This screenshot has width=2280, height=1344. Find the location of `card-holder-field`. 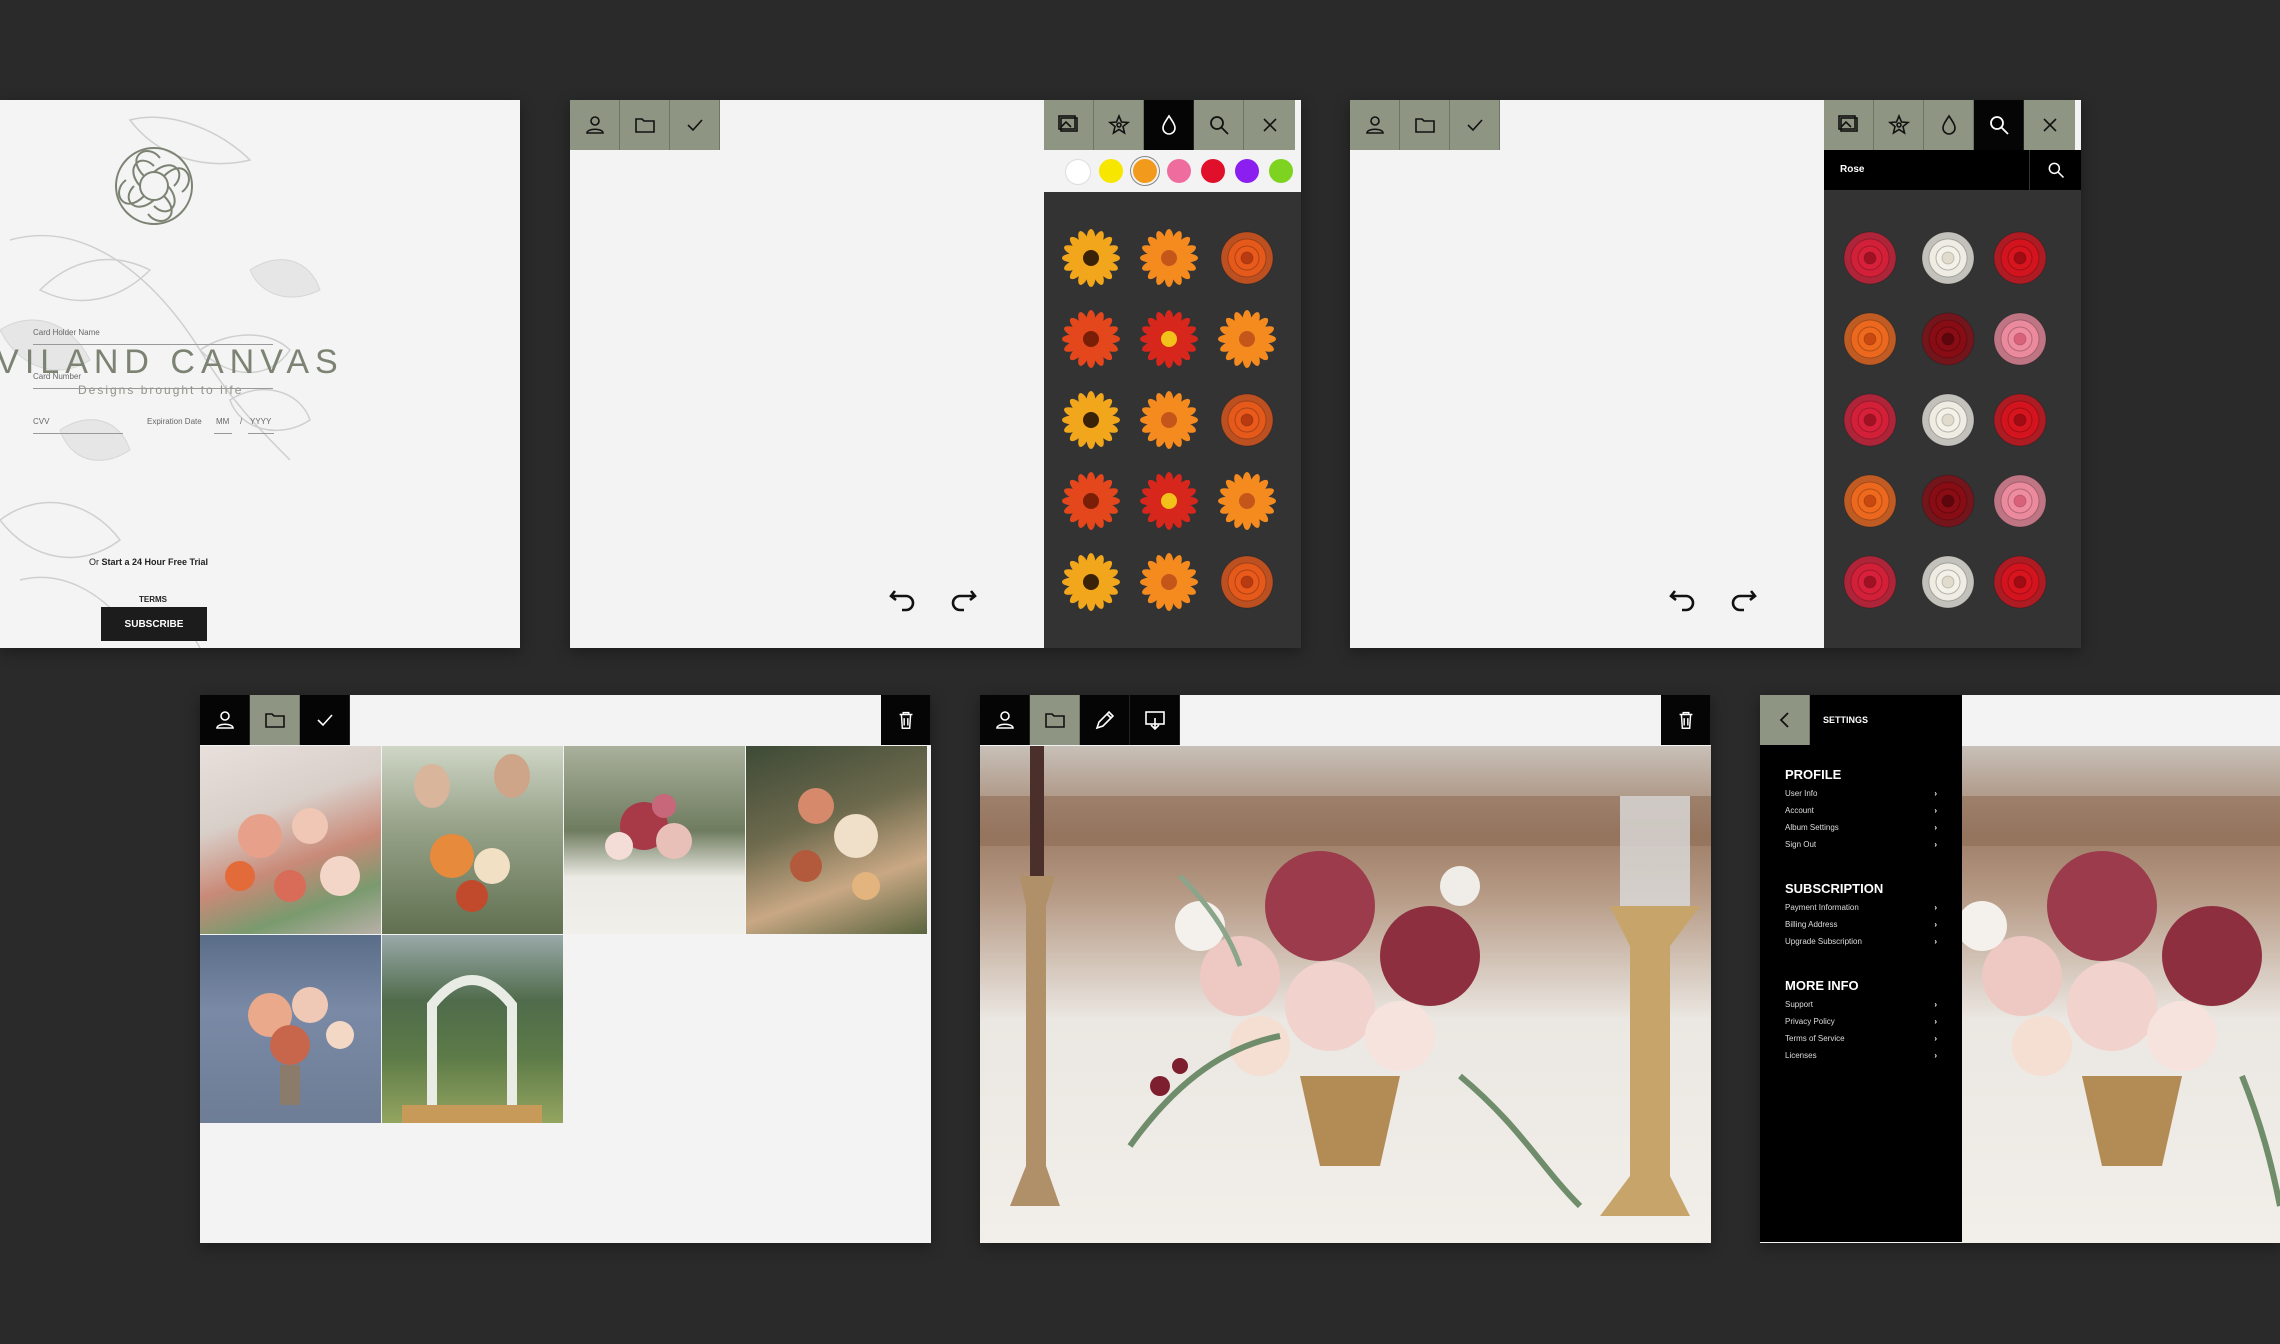

card-holder-field is located at coordinates (153, 344).